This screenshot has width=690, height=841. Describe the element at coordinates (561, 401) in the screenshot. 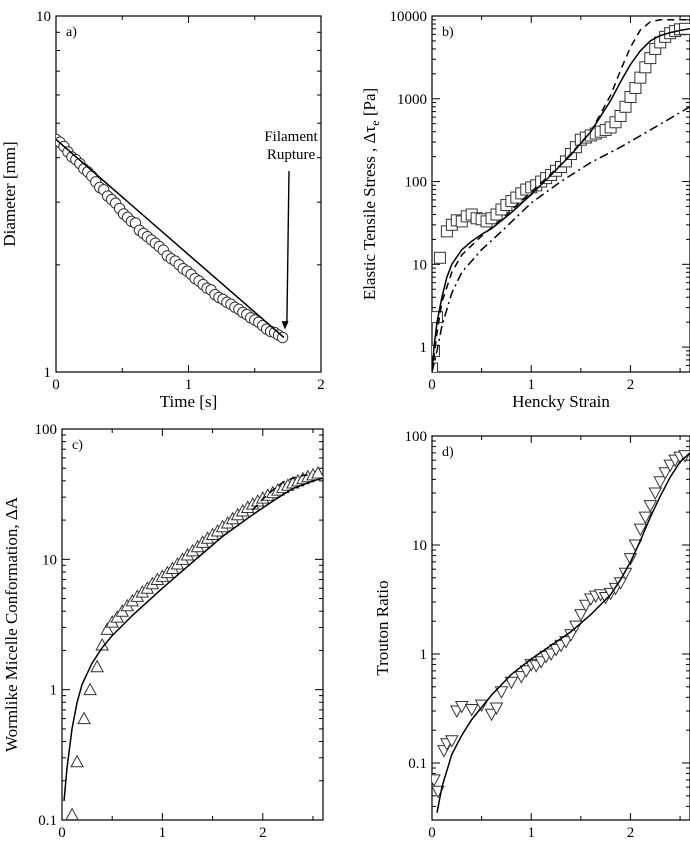

I see `x-axis-label: Hencky Strain` at that location.